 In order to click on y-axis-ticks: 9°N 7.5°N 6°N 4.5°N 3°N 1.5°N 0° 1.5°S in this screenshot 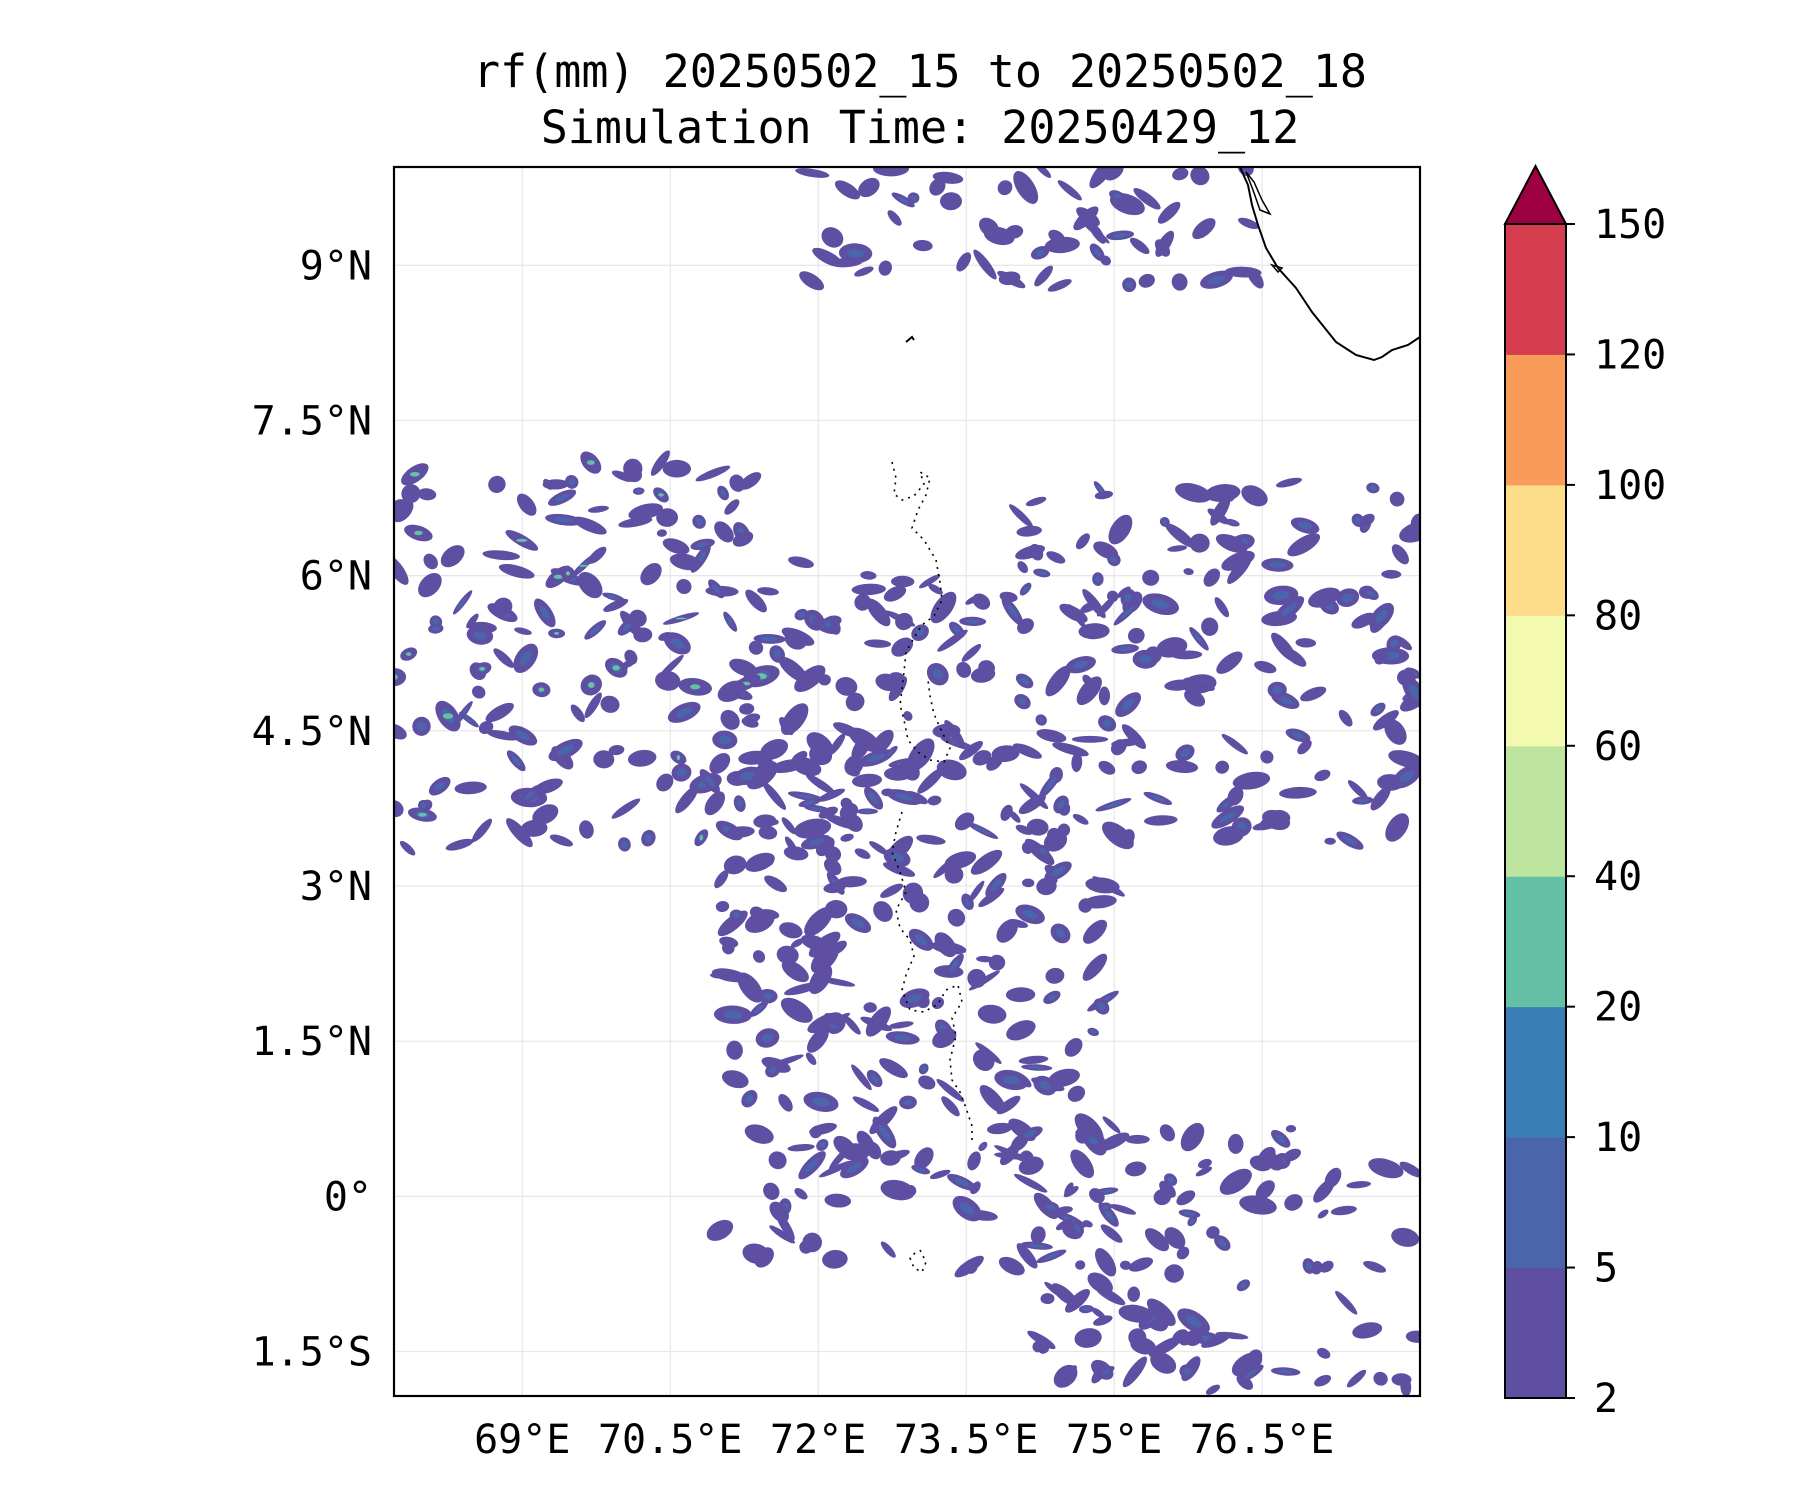, I will do `click(312, 809)`.